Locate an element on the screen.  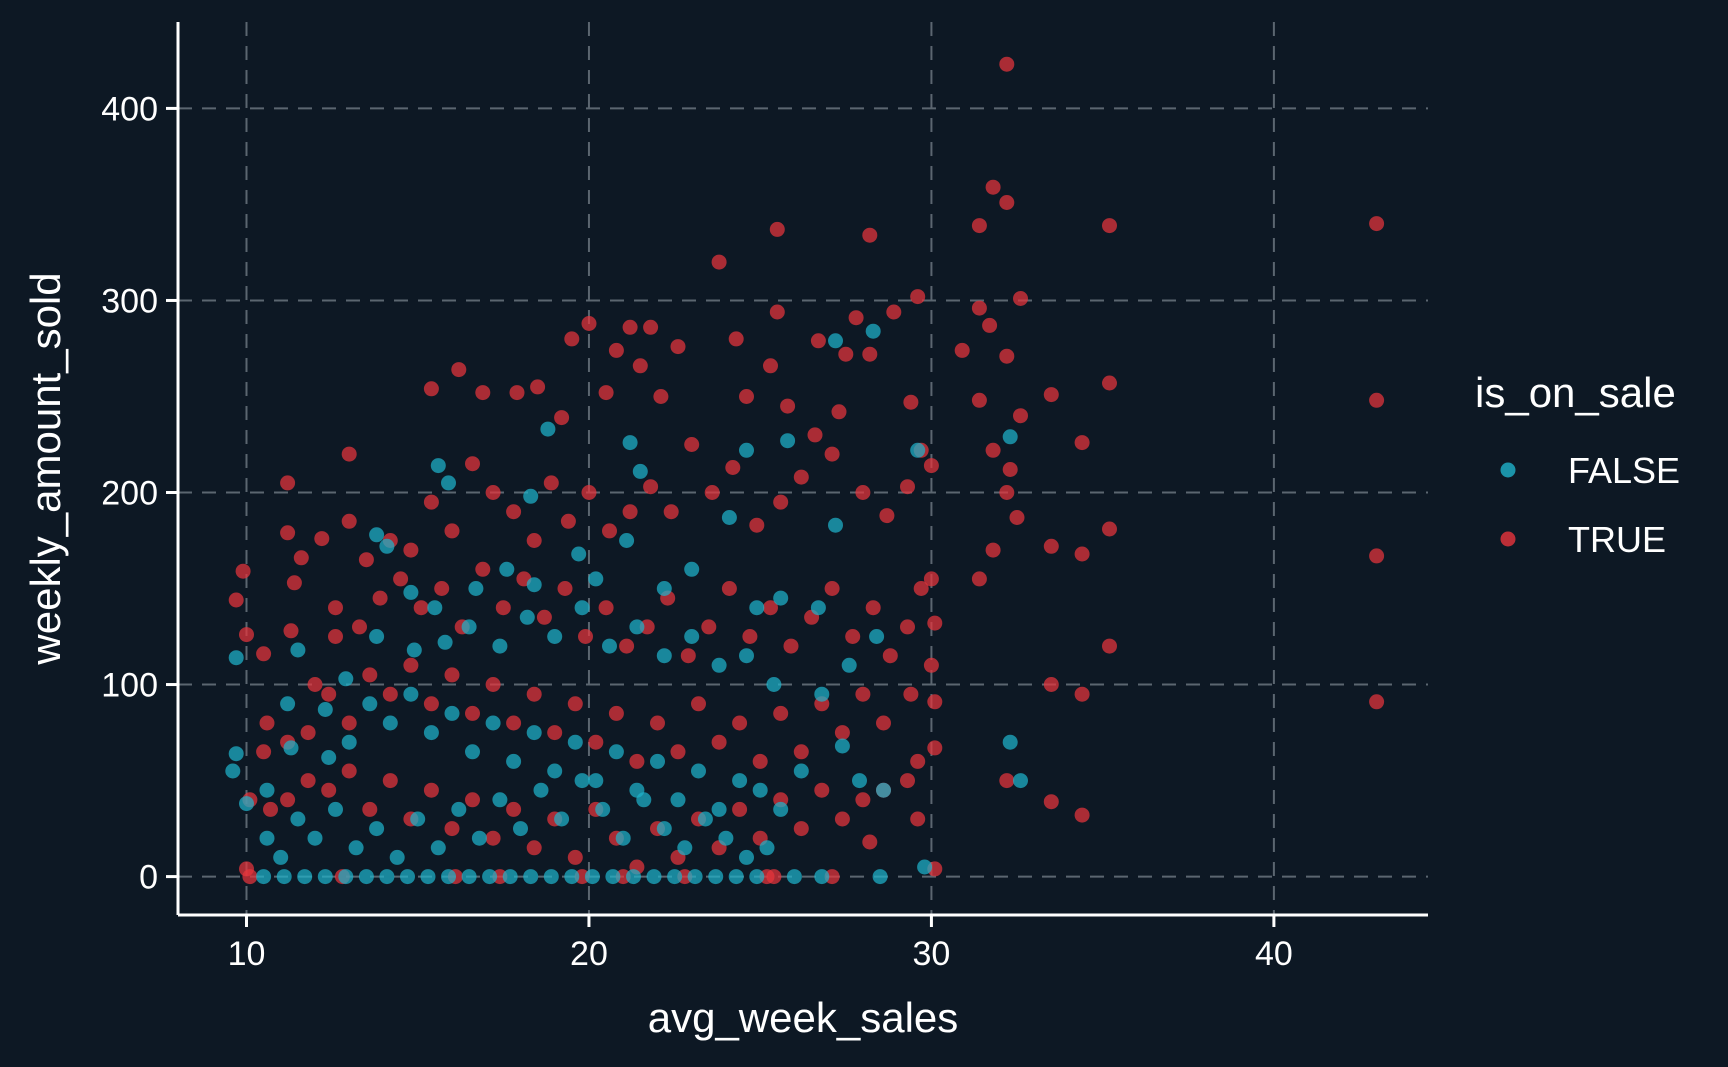
x-tick-label-20: 20 is located at coordinates (589, 954).